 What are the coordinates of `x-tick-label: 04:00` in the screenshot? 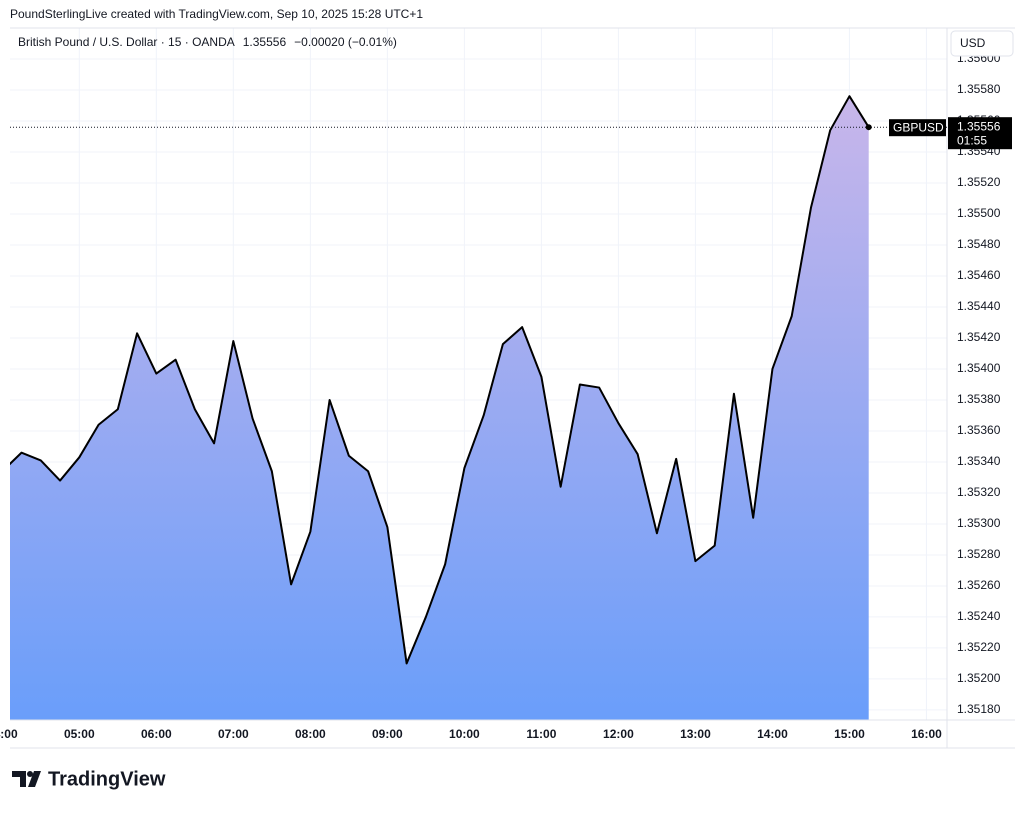 It's located at (9, 734).